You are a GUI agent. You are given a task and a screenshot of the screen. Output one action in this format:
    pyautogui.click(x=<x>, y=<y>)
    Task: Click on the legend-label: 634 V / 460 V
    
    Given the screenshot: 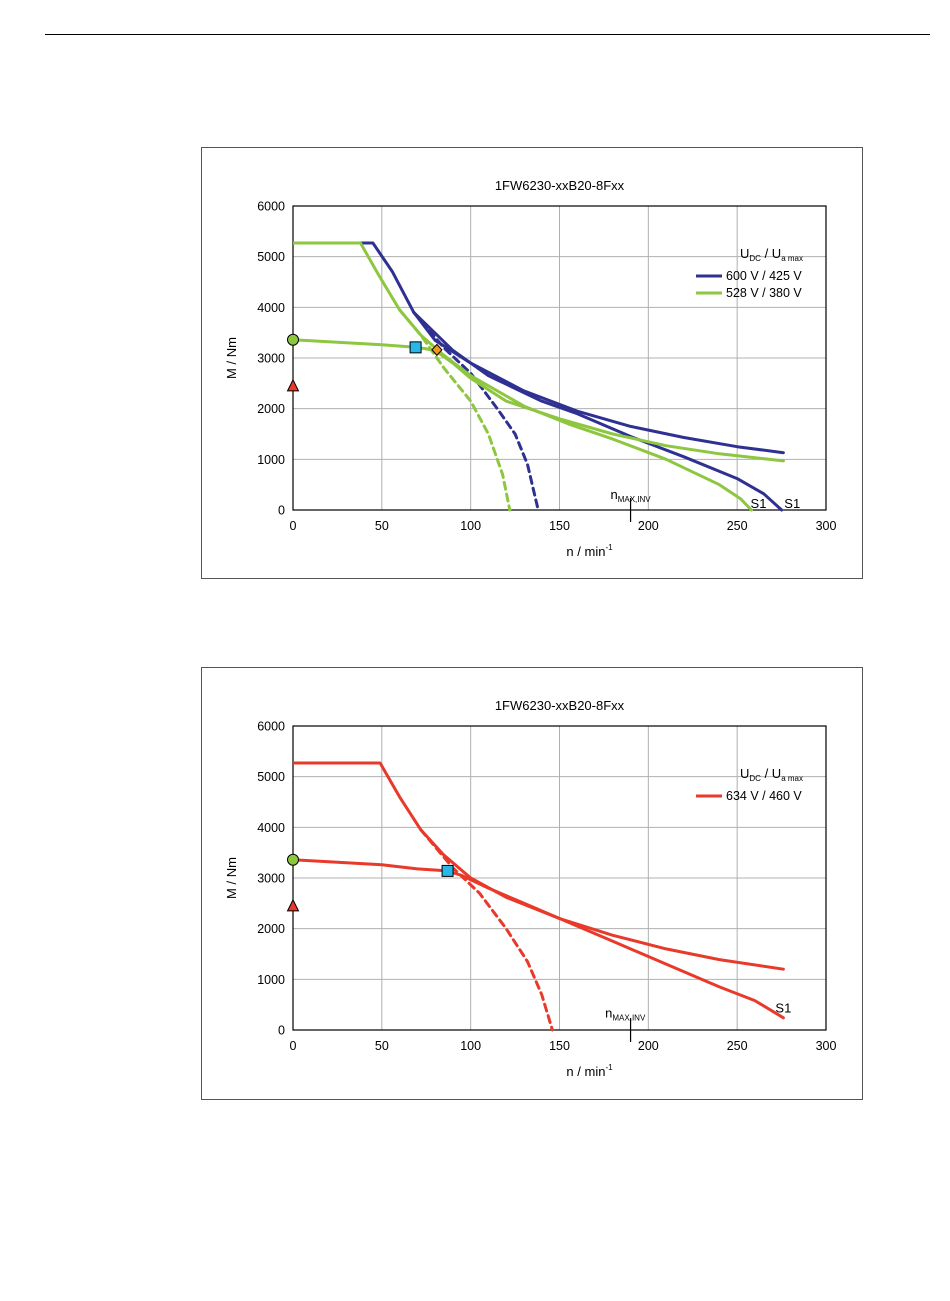 What is the action you would take?
    pyautogui.click(x=764, y=796)
    